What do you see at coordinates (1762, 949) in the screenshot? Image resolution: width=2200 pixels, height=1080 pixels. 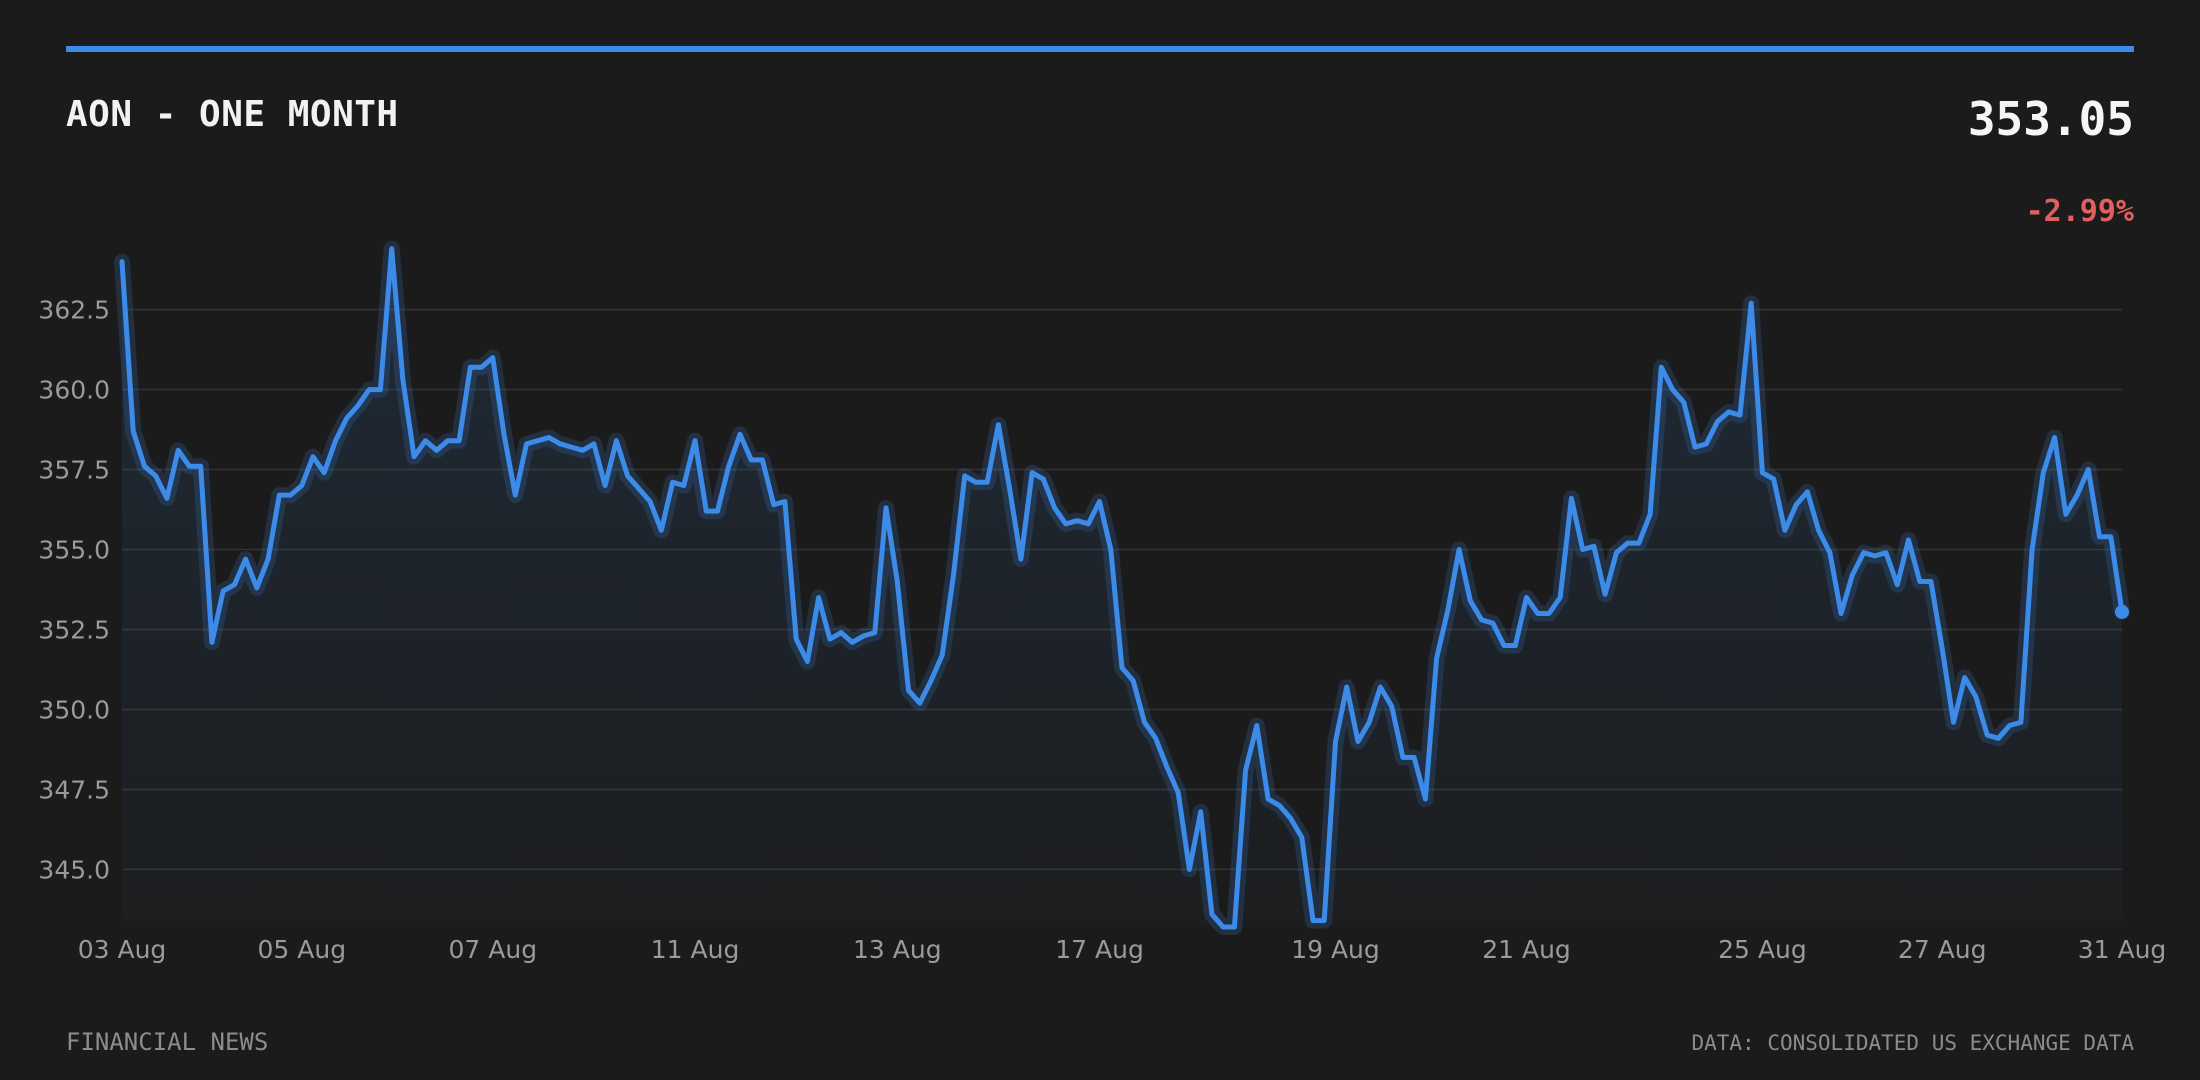 I see `x-tick-label: 25 Aug` at bounding box center [1762, 949].